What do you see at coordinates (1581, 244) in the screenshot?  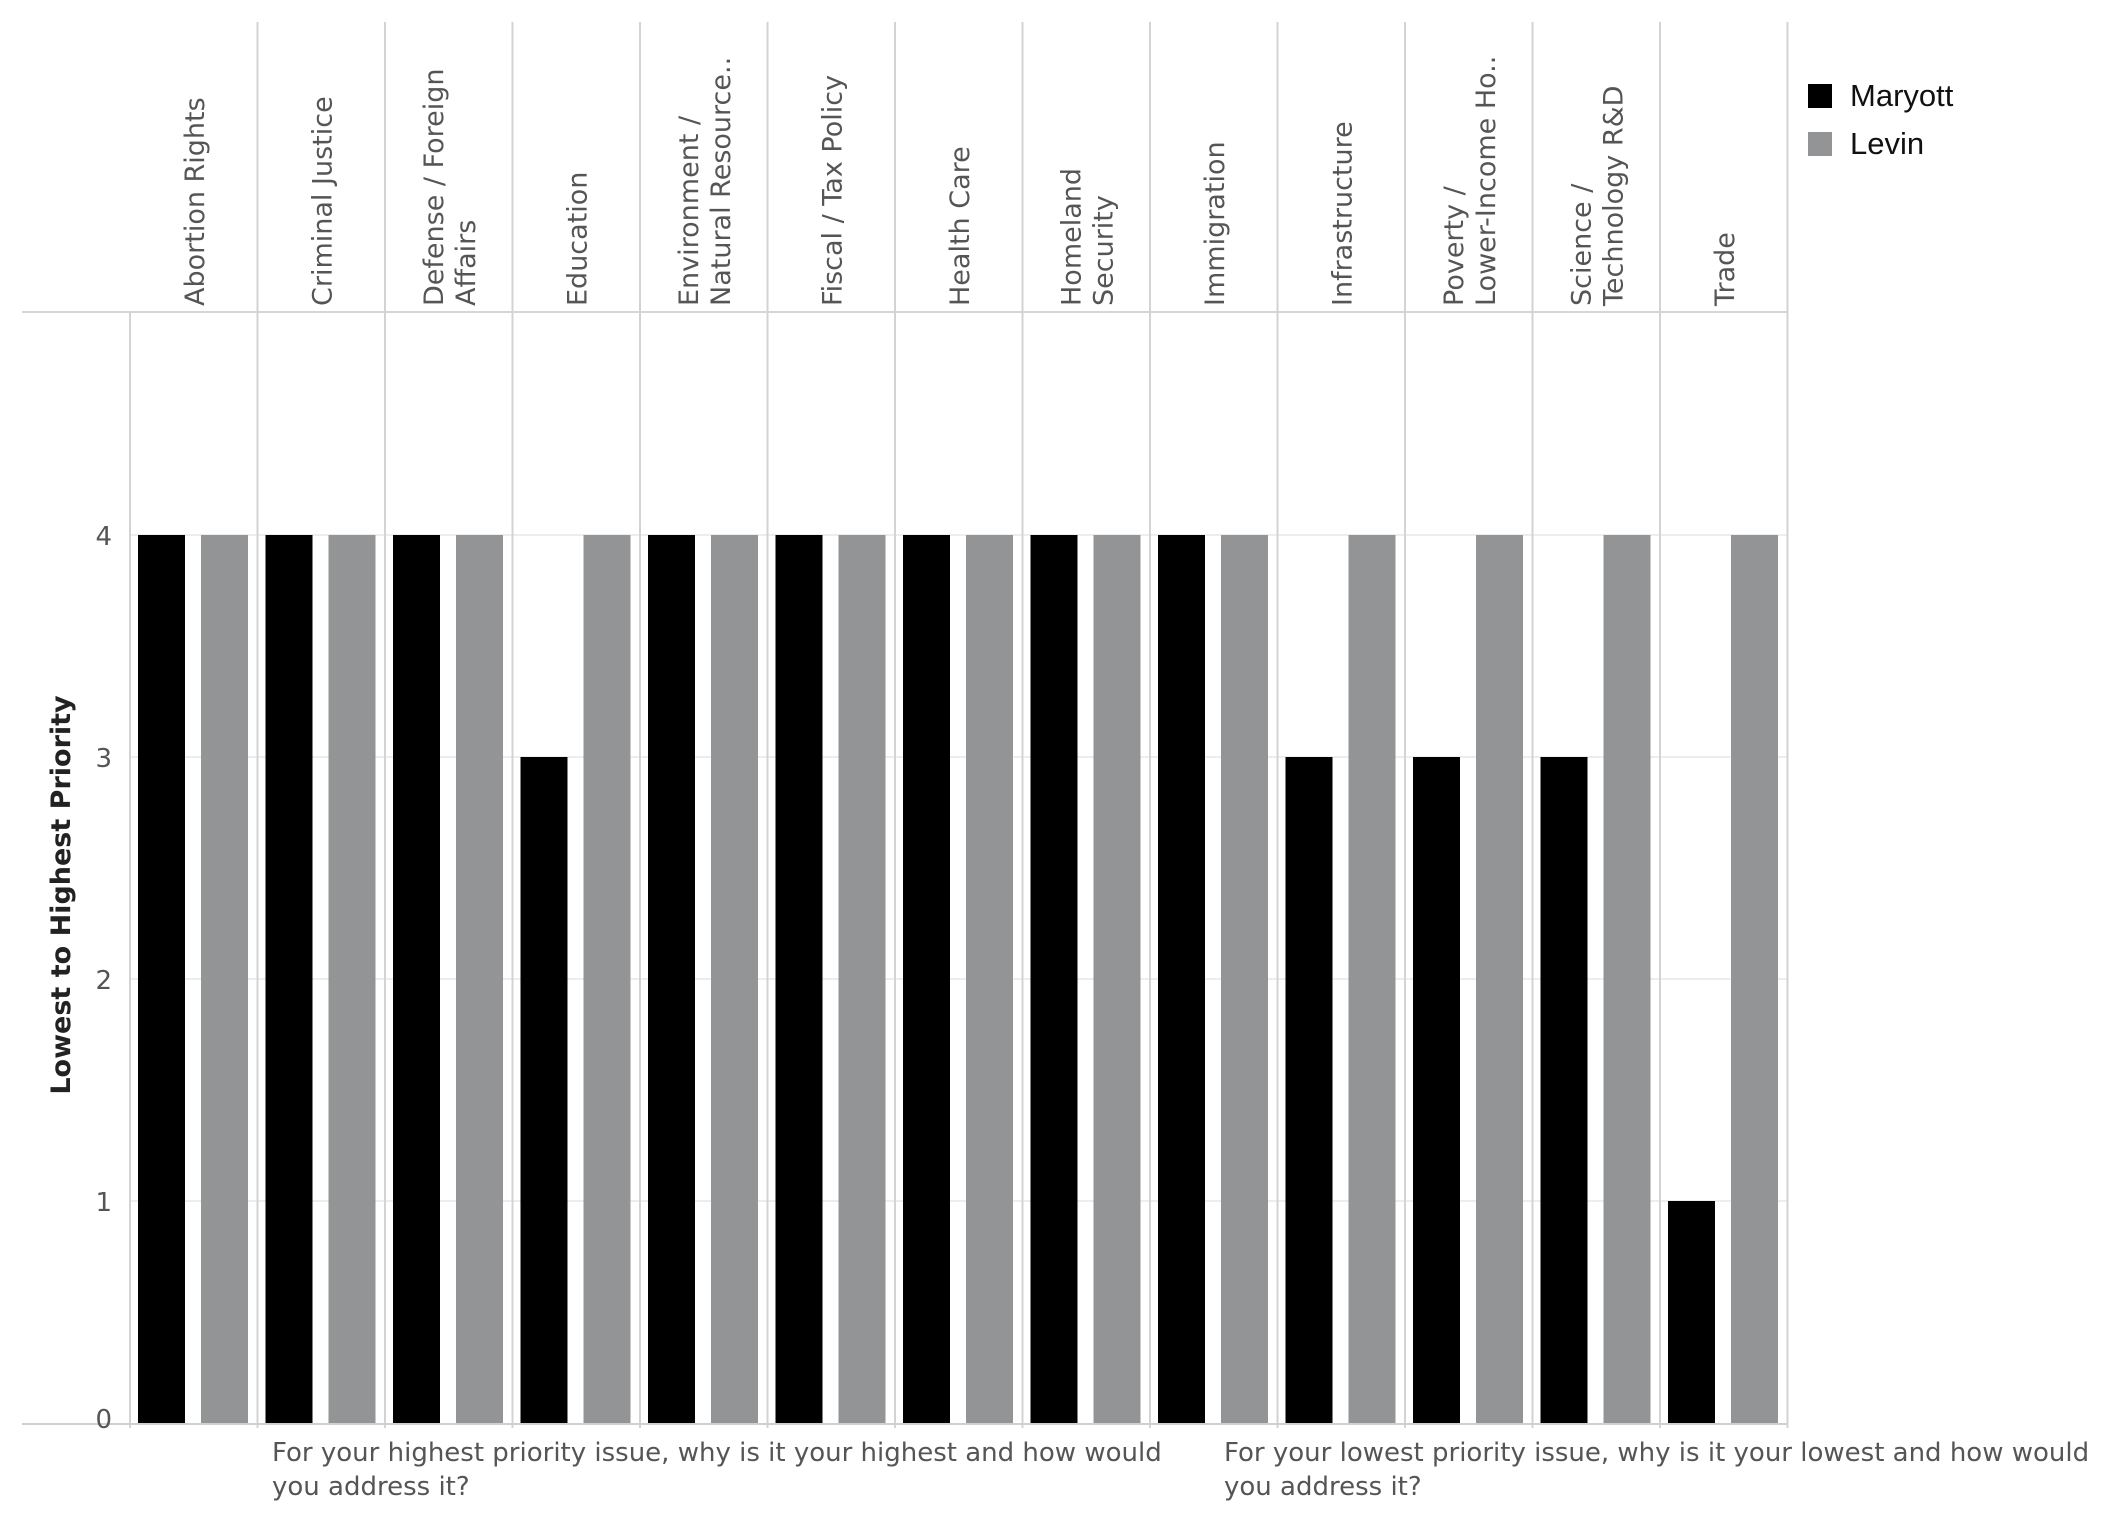 I see `category-label: Science /` at bounding box center [1581, 244].